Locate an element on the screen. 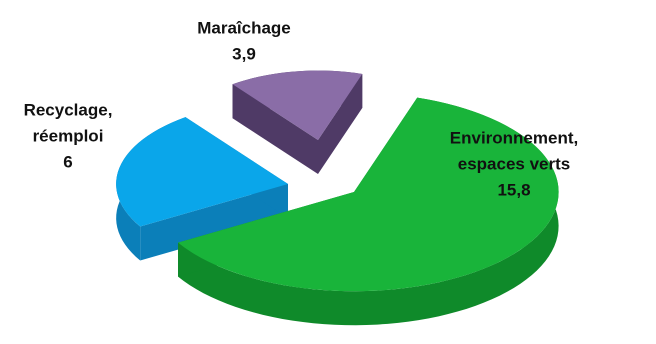  pie-value-label-0: 15,8 is located at coordinates (513, 189).